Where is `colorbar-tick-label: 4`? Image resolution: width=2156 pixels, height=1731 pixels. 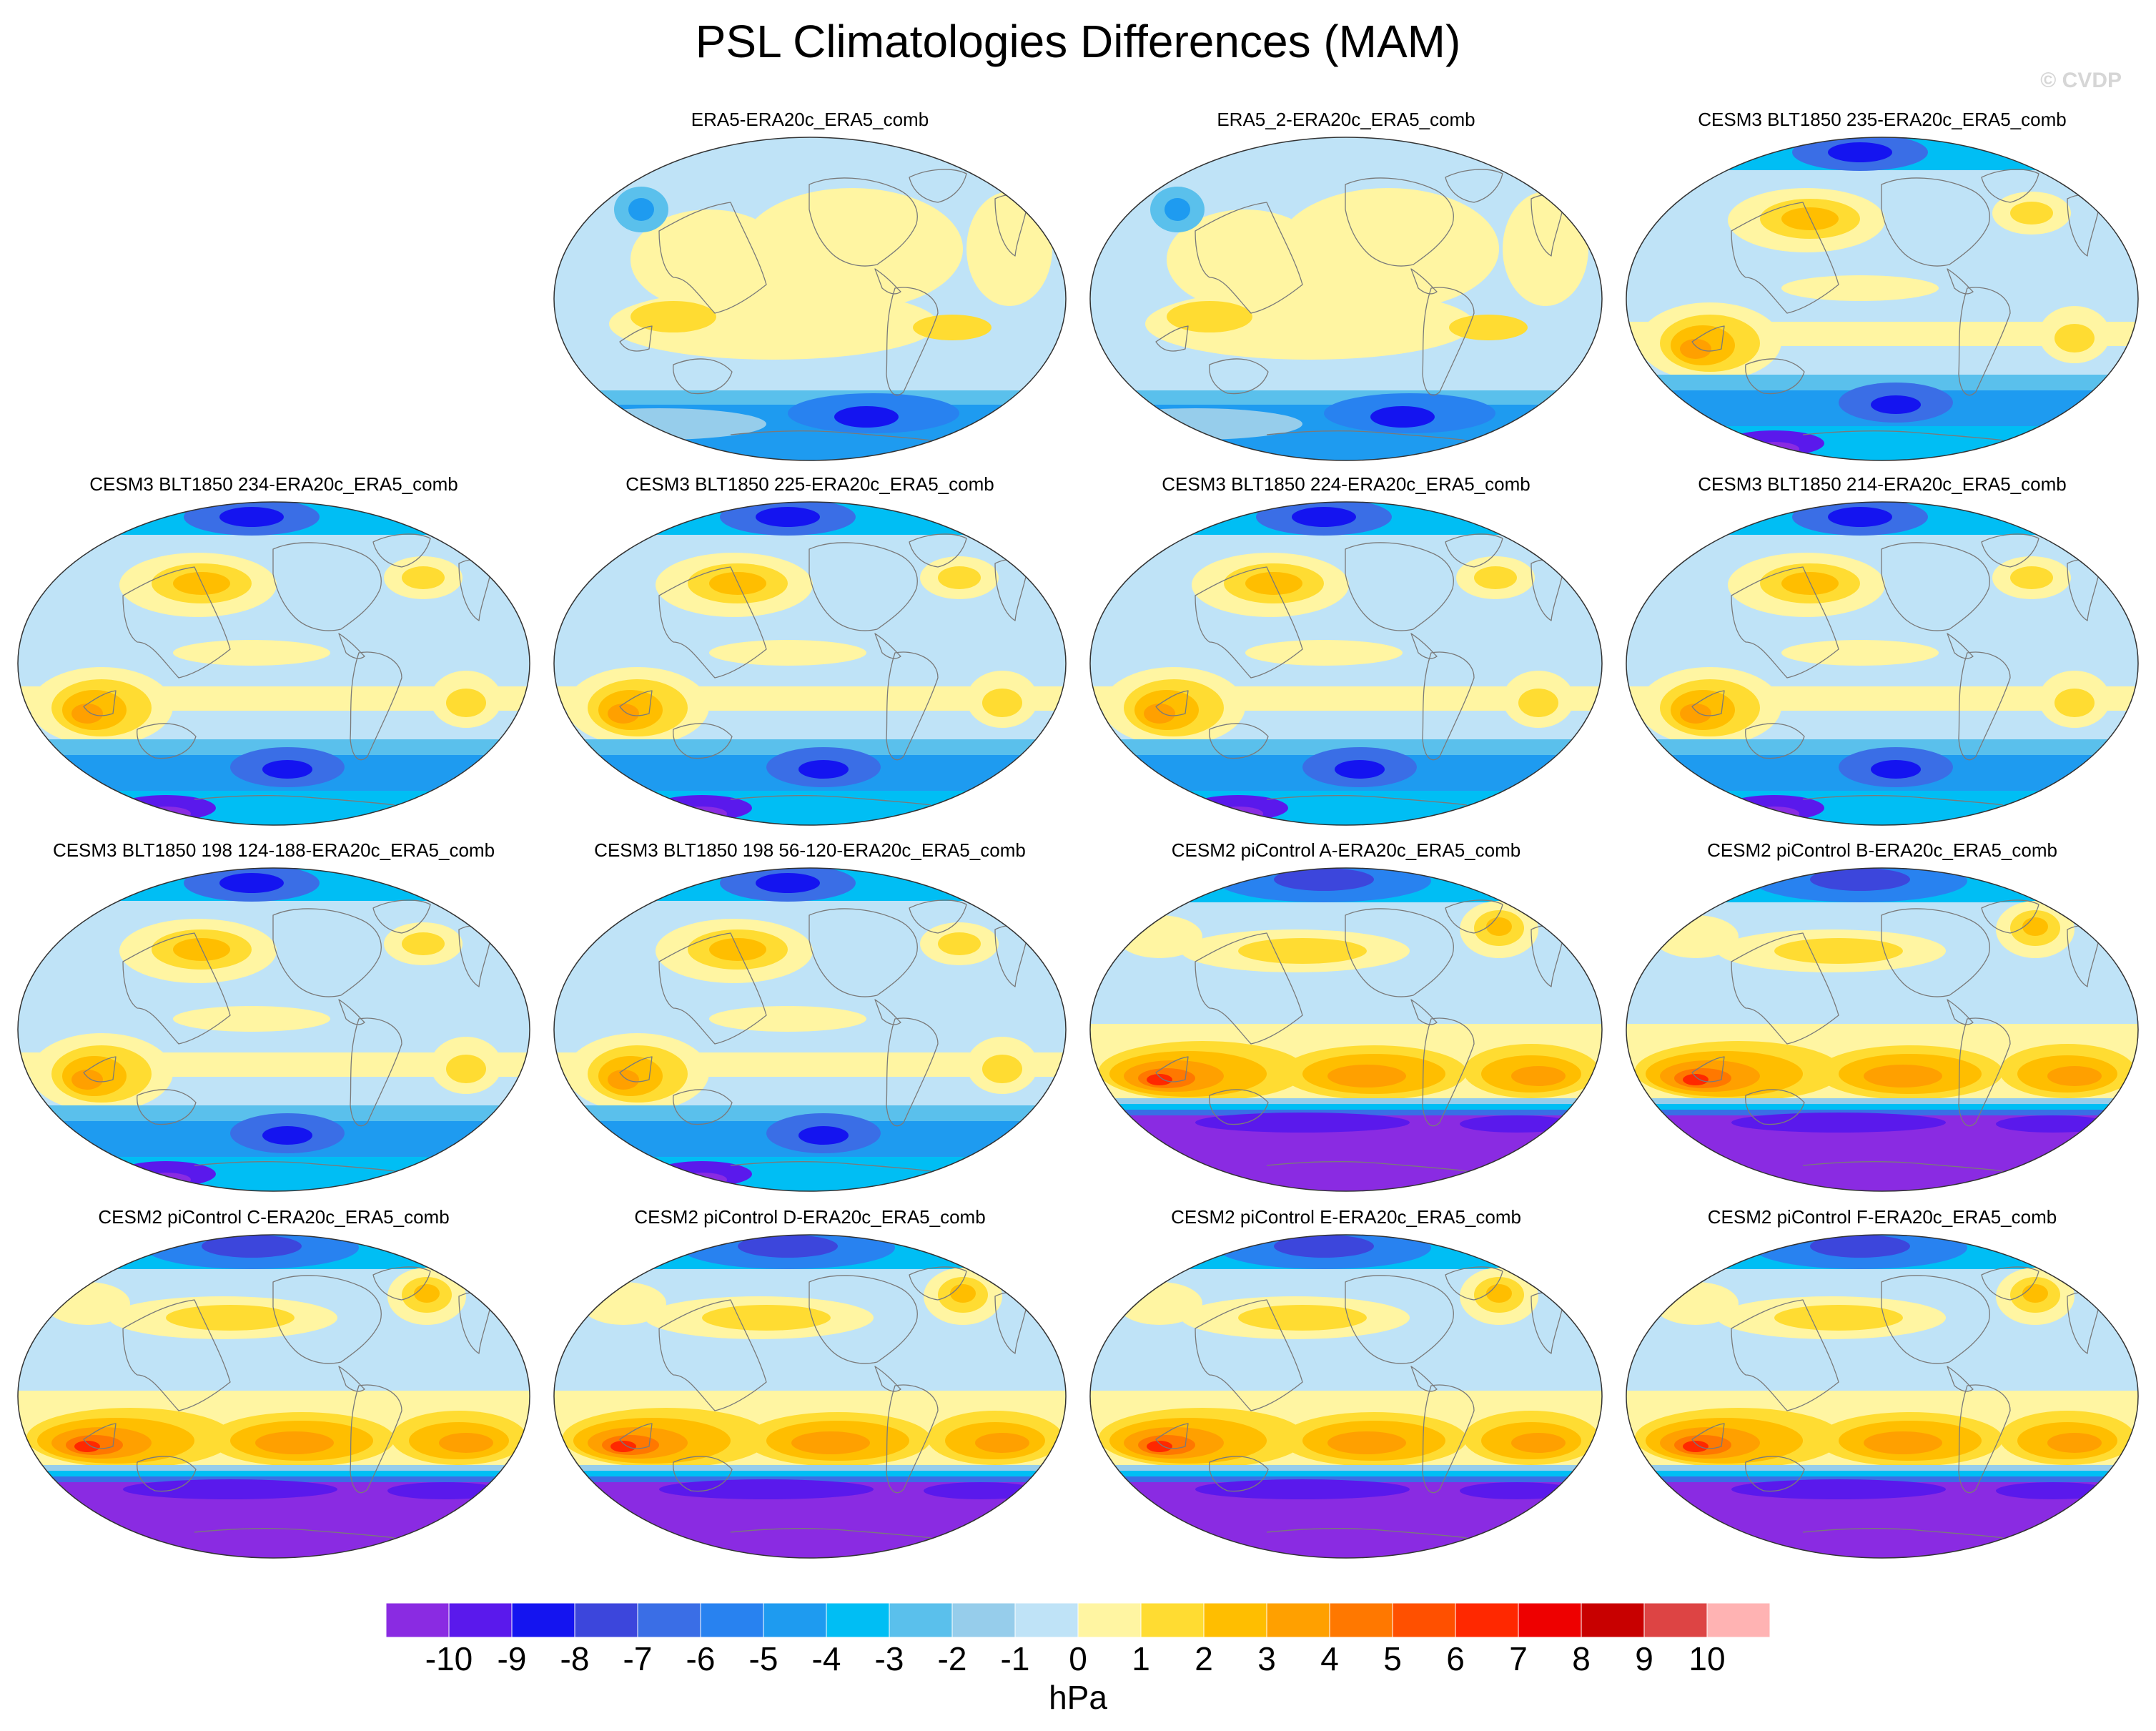 colorbar-tick-label: 4 is located at coordinates (1329, 1658).